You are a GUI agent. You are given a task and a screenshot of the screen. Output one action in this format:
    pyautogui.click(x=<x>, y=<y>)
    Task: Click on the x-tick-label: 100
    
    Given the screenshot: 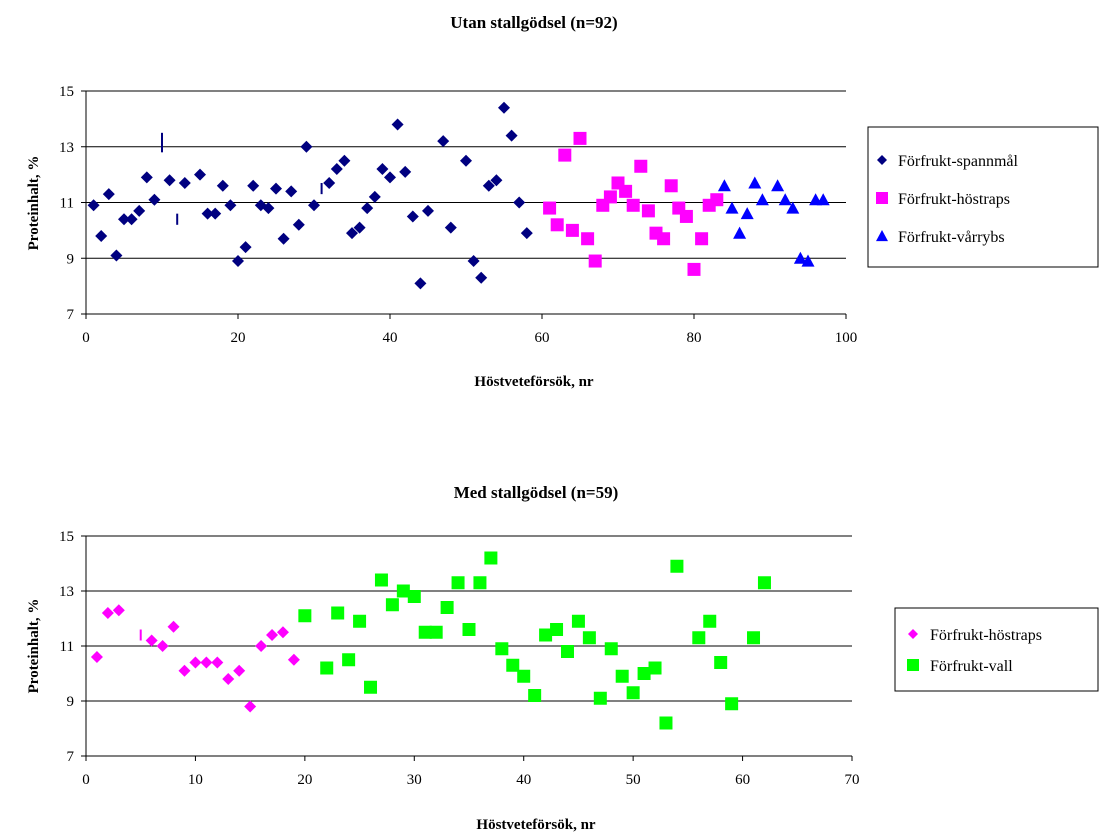 What is the action you would take?
    pyautogui.click(x=846, y=338)
    